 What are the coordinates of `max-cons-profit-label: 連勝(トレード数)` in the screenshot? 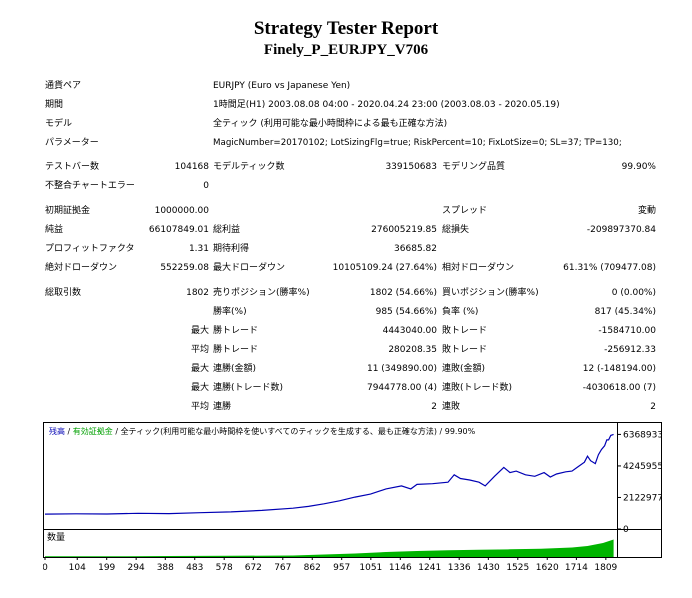 It's located at (248, 388).